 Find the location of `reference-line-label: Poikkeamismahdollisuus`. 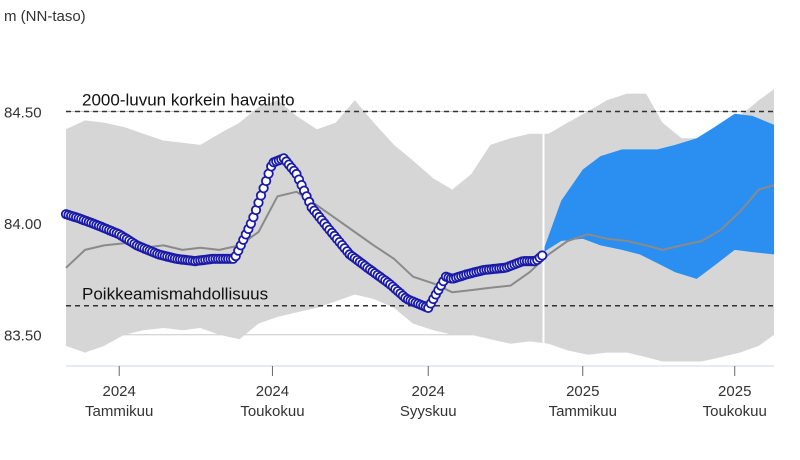

reference-line-label: Poikkeamismahdollisuus is located at coordinates (175, 294).